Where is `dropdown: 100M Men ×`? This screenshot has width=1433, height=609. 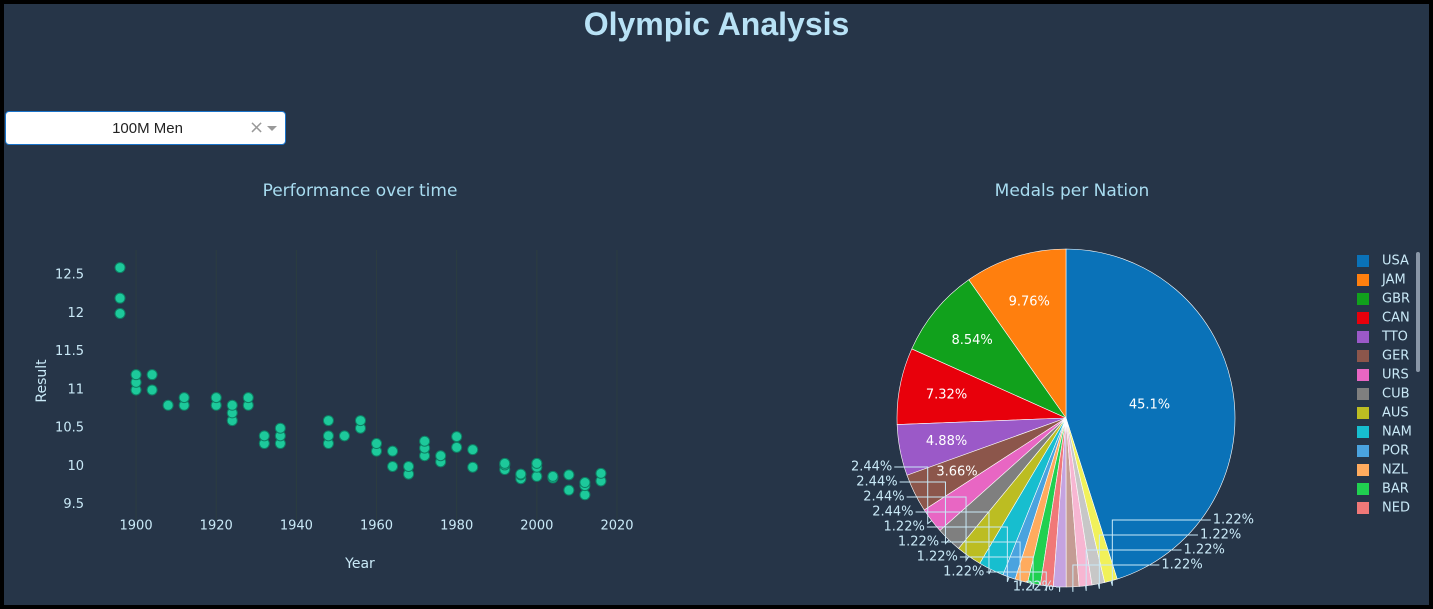
dropdown: 100M Men × is located at coordinates (145, 128).